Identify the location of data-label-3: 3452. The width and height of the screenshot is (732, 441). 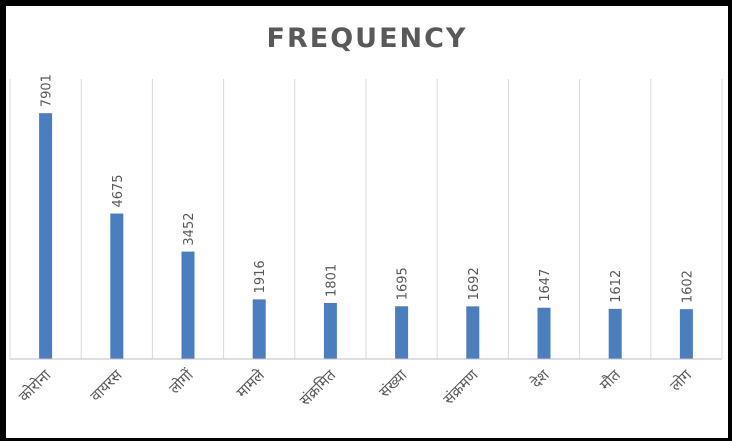
(189, 229).